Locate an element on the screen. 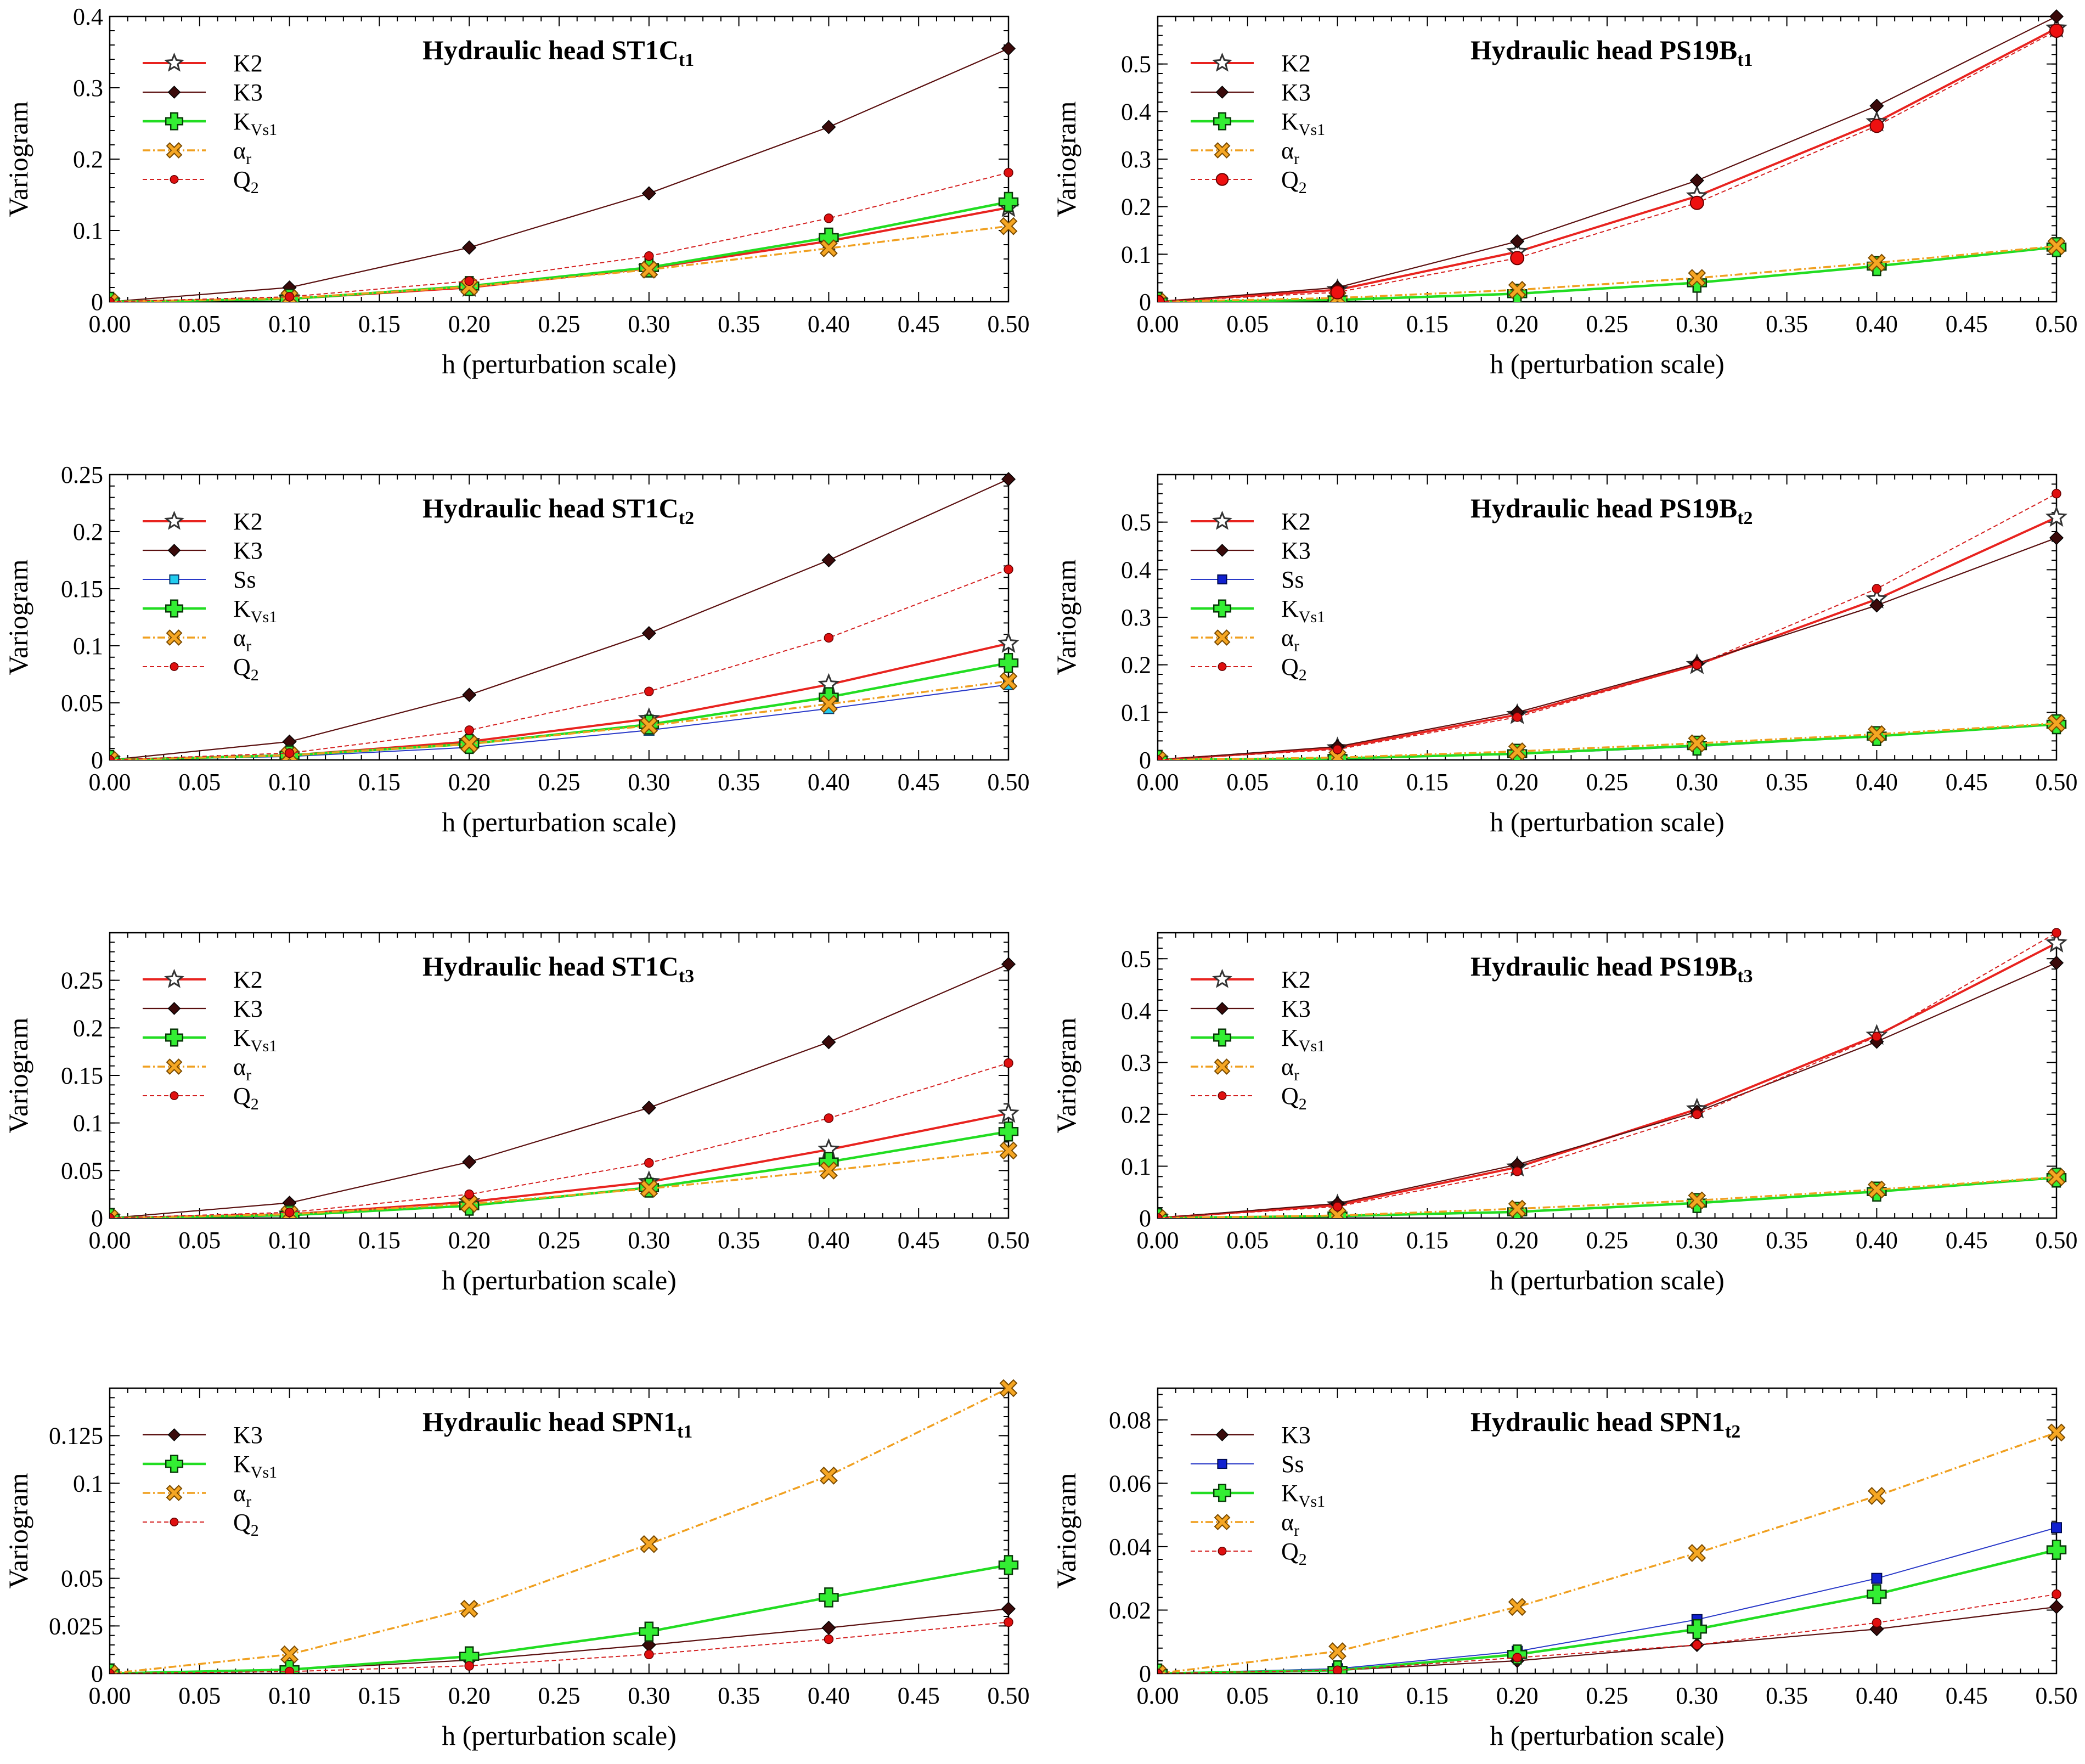 The width and height of the screenshot is (2085, 1764). x-tick-label: 0.15 is located at coordinates (379, 782).